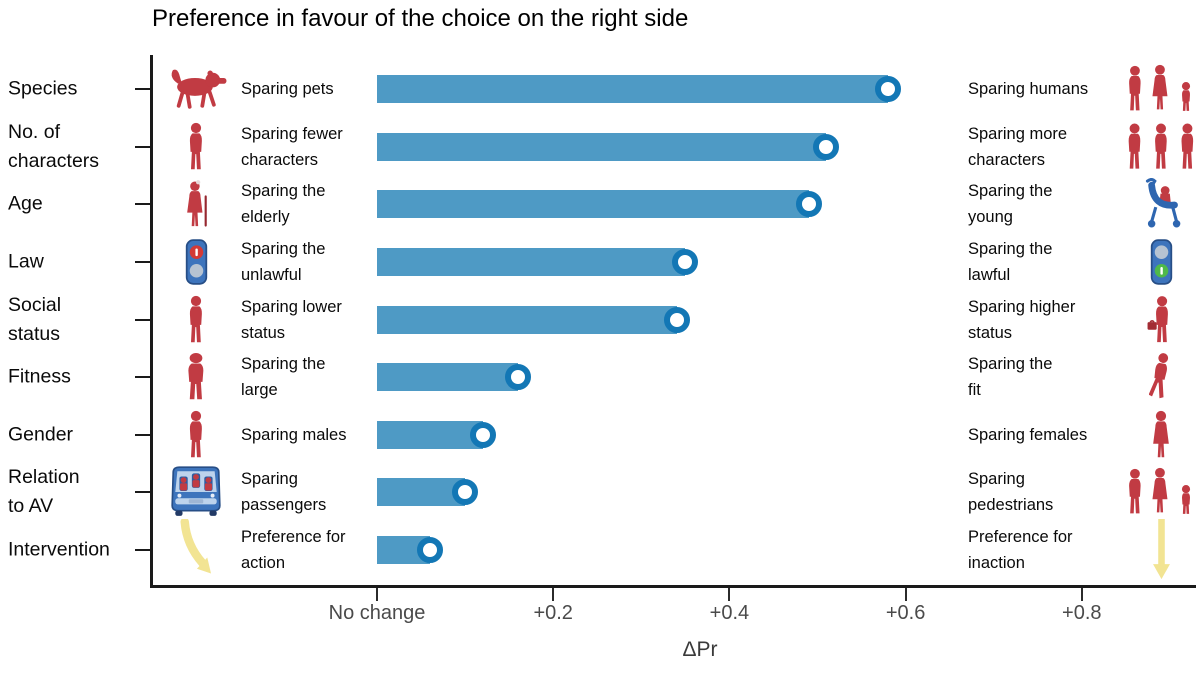  Describe the element at coordinates (905, 613) in the screenshot. I see `x-tick-label: +0.6` at that location.